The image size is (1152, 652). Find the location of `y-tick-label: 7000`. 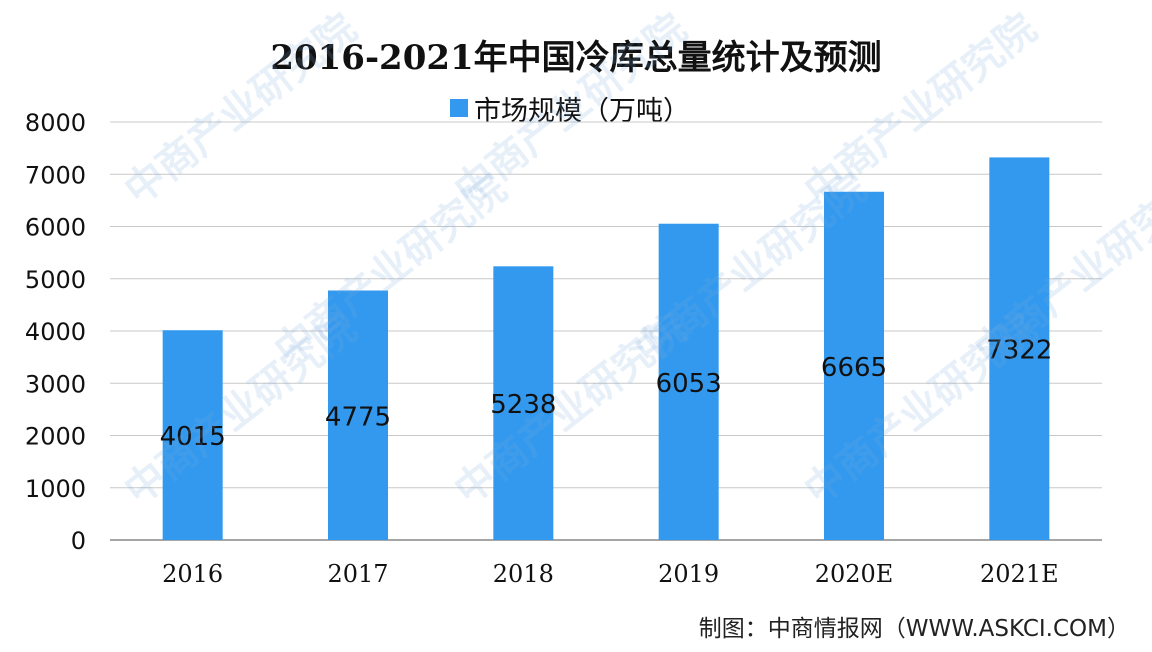

y-tick-label: 7000 is located at coordinates (55, 175).